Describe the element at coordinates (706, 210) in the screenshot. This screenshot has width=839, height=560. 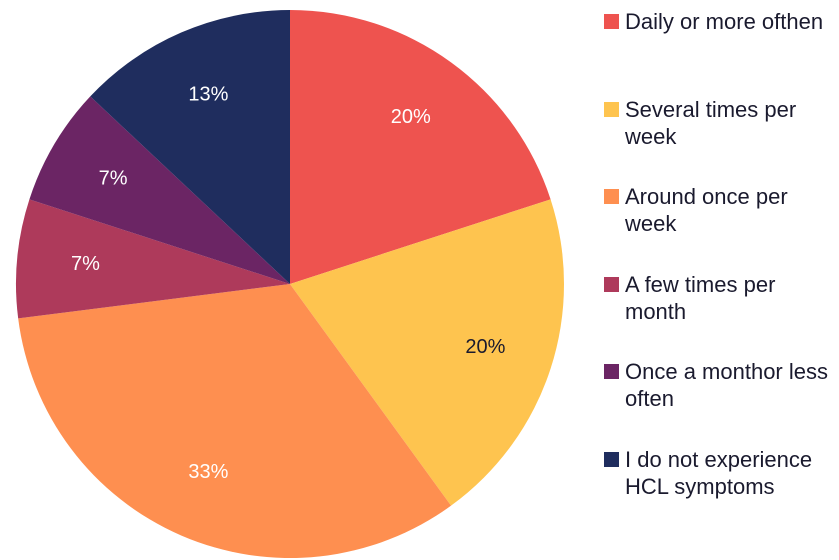
I see `legend-label: Around once per week` at that location.